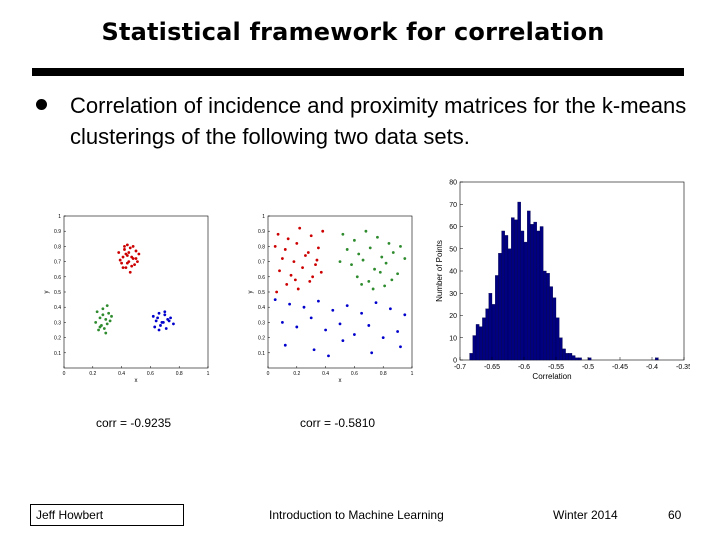 The height and width of the screenshot is (540, 720). Describe the element at coordinates (453, 272) in the screenshot. I see `y-tick-label: 40` at that location.